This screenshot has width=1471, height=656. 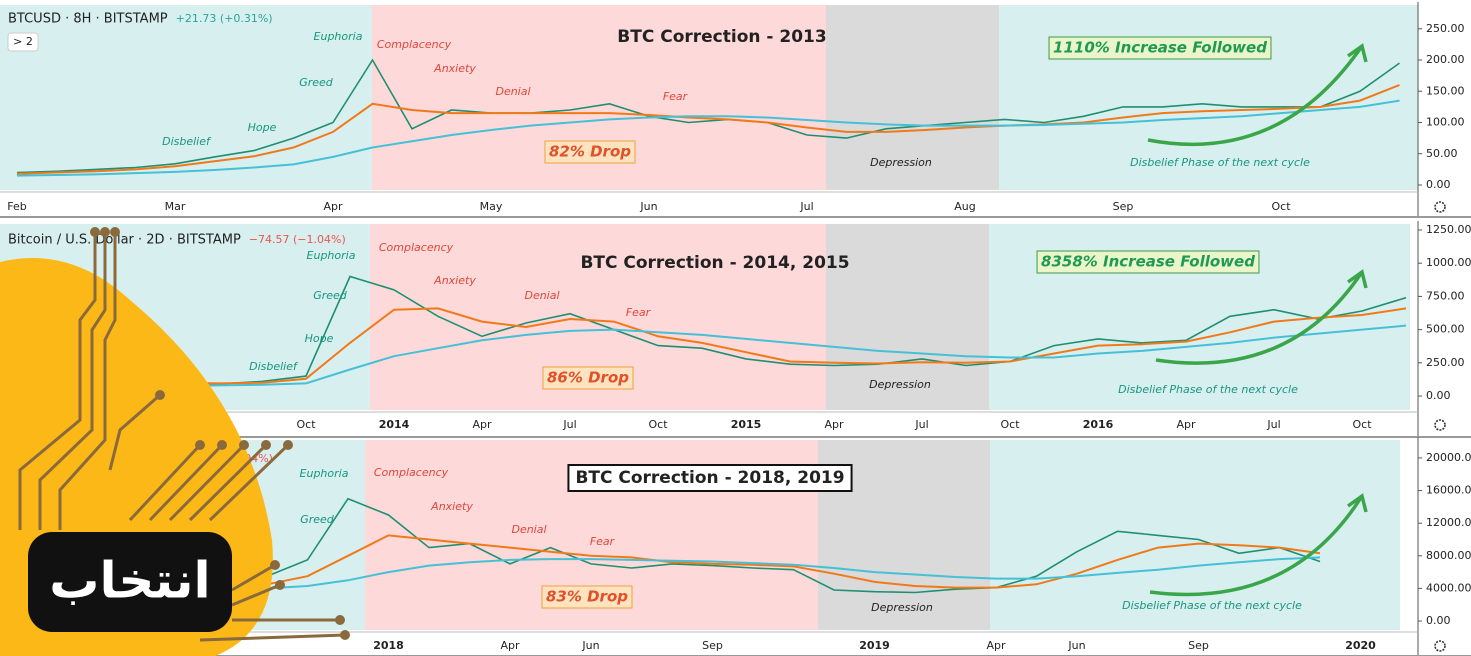 What do you see at coordinates (224, 18) in the screenshot?
I see `price-change: +21.73 (+0.31%)` at bounding box center [224, 18].